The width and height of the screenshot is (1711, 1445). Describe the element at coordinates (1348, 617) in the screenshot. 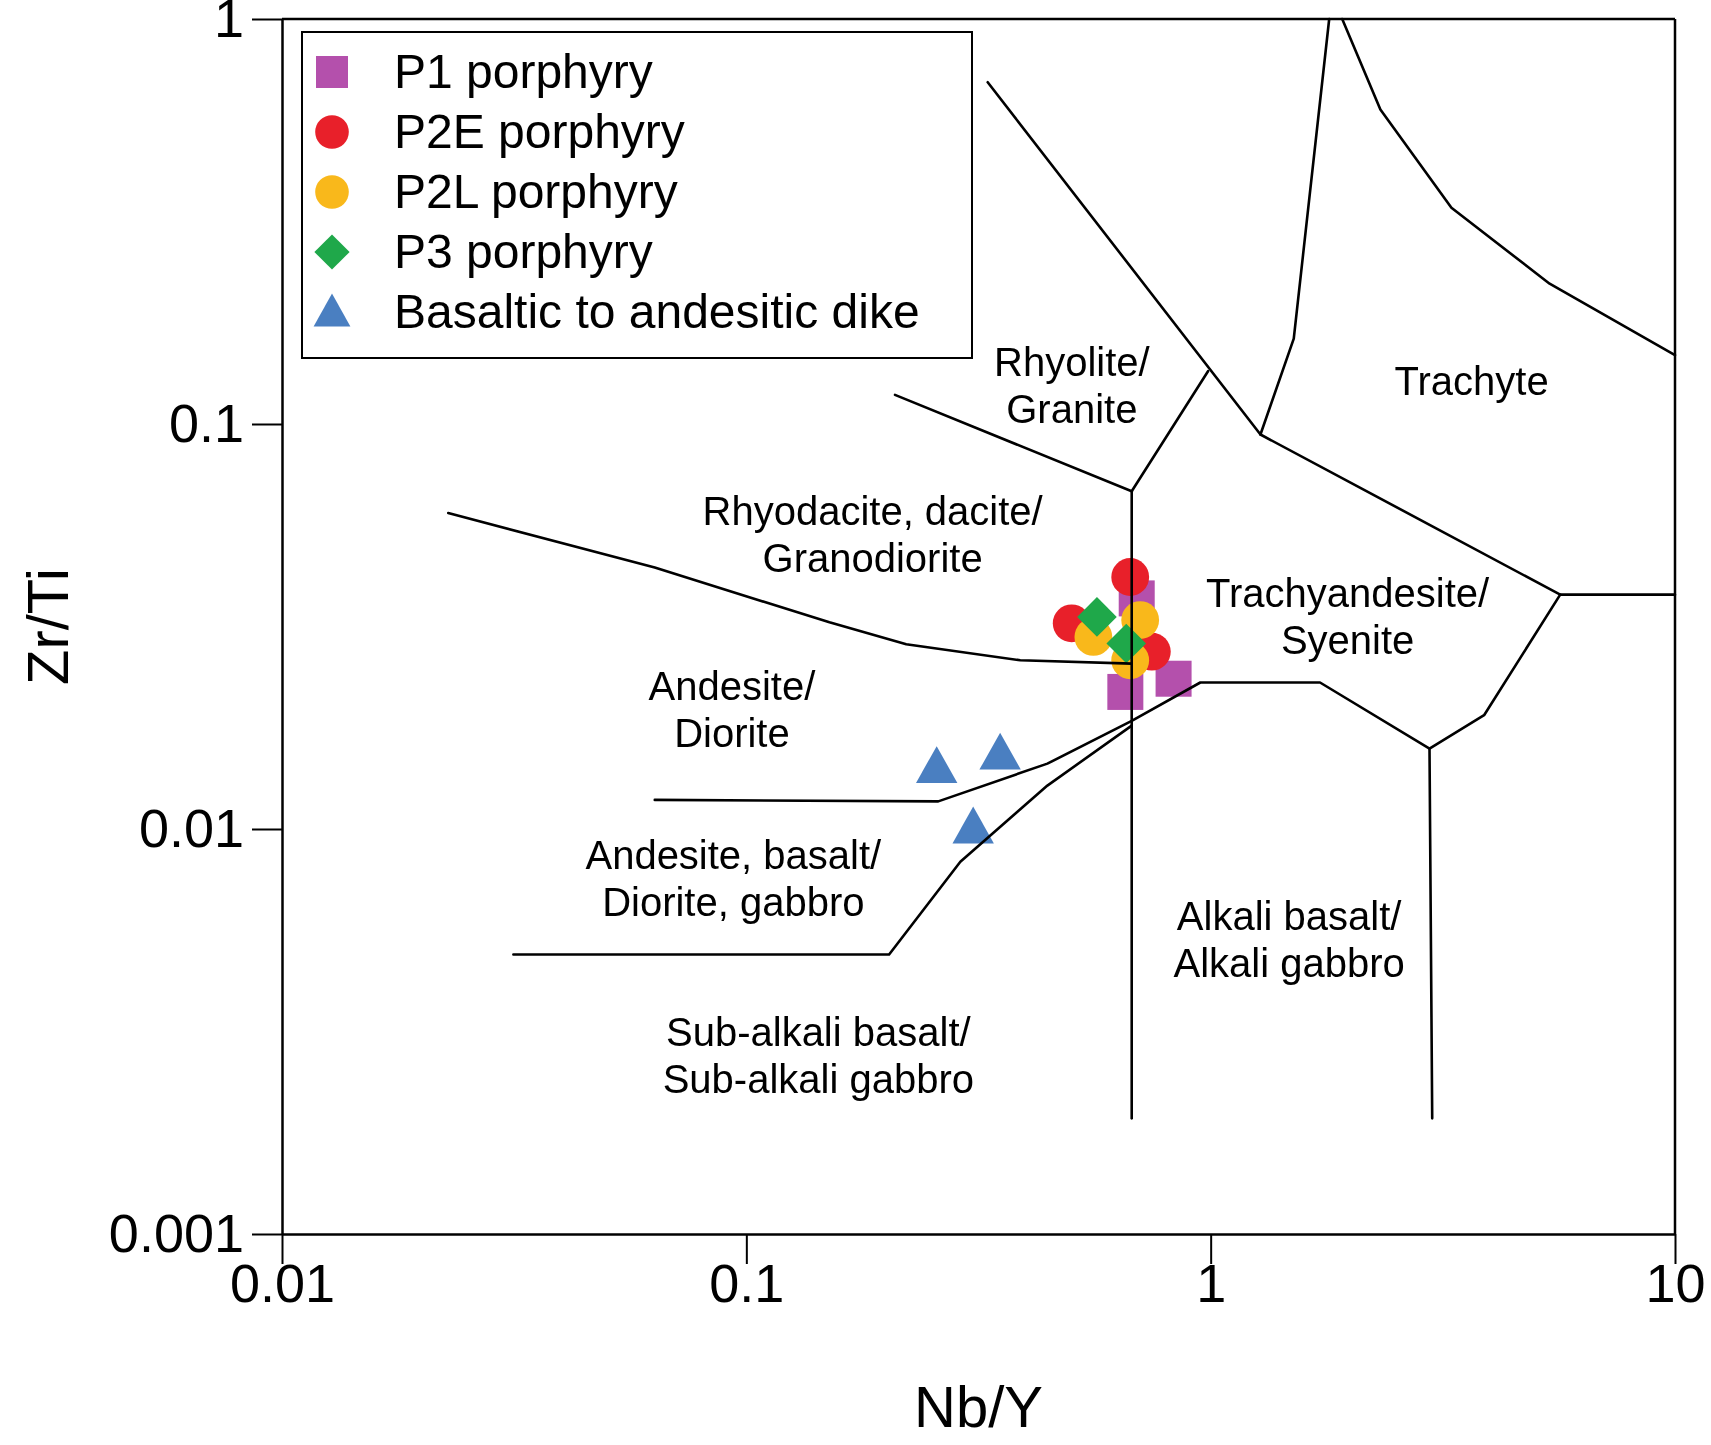

I see `annotation: Trachyandesite/ Syenite` at that location.